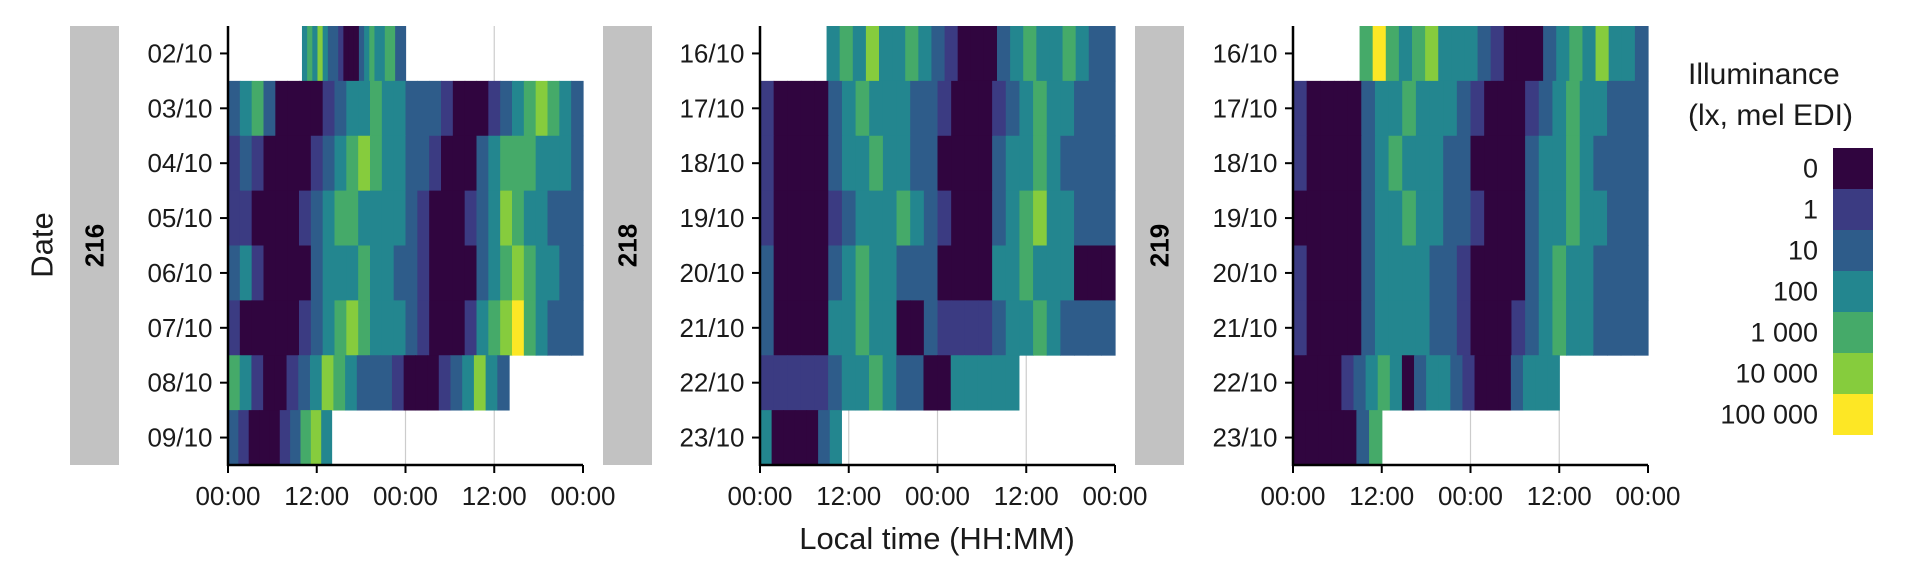  Describe the element at coordinates (1244, 438) in the screenshot. I see `date-label: 23/10` at that location.